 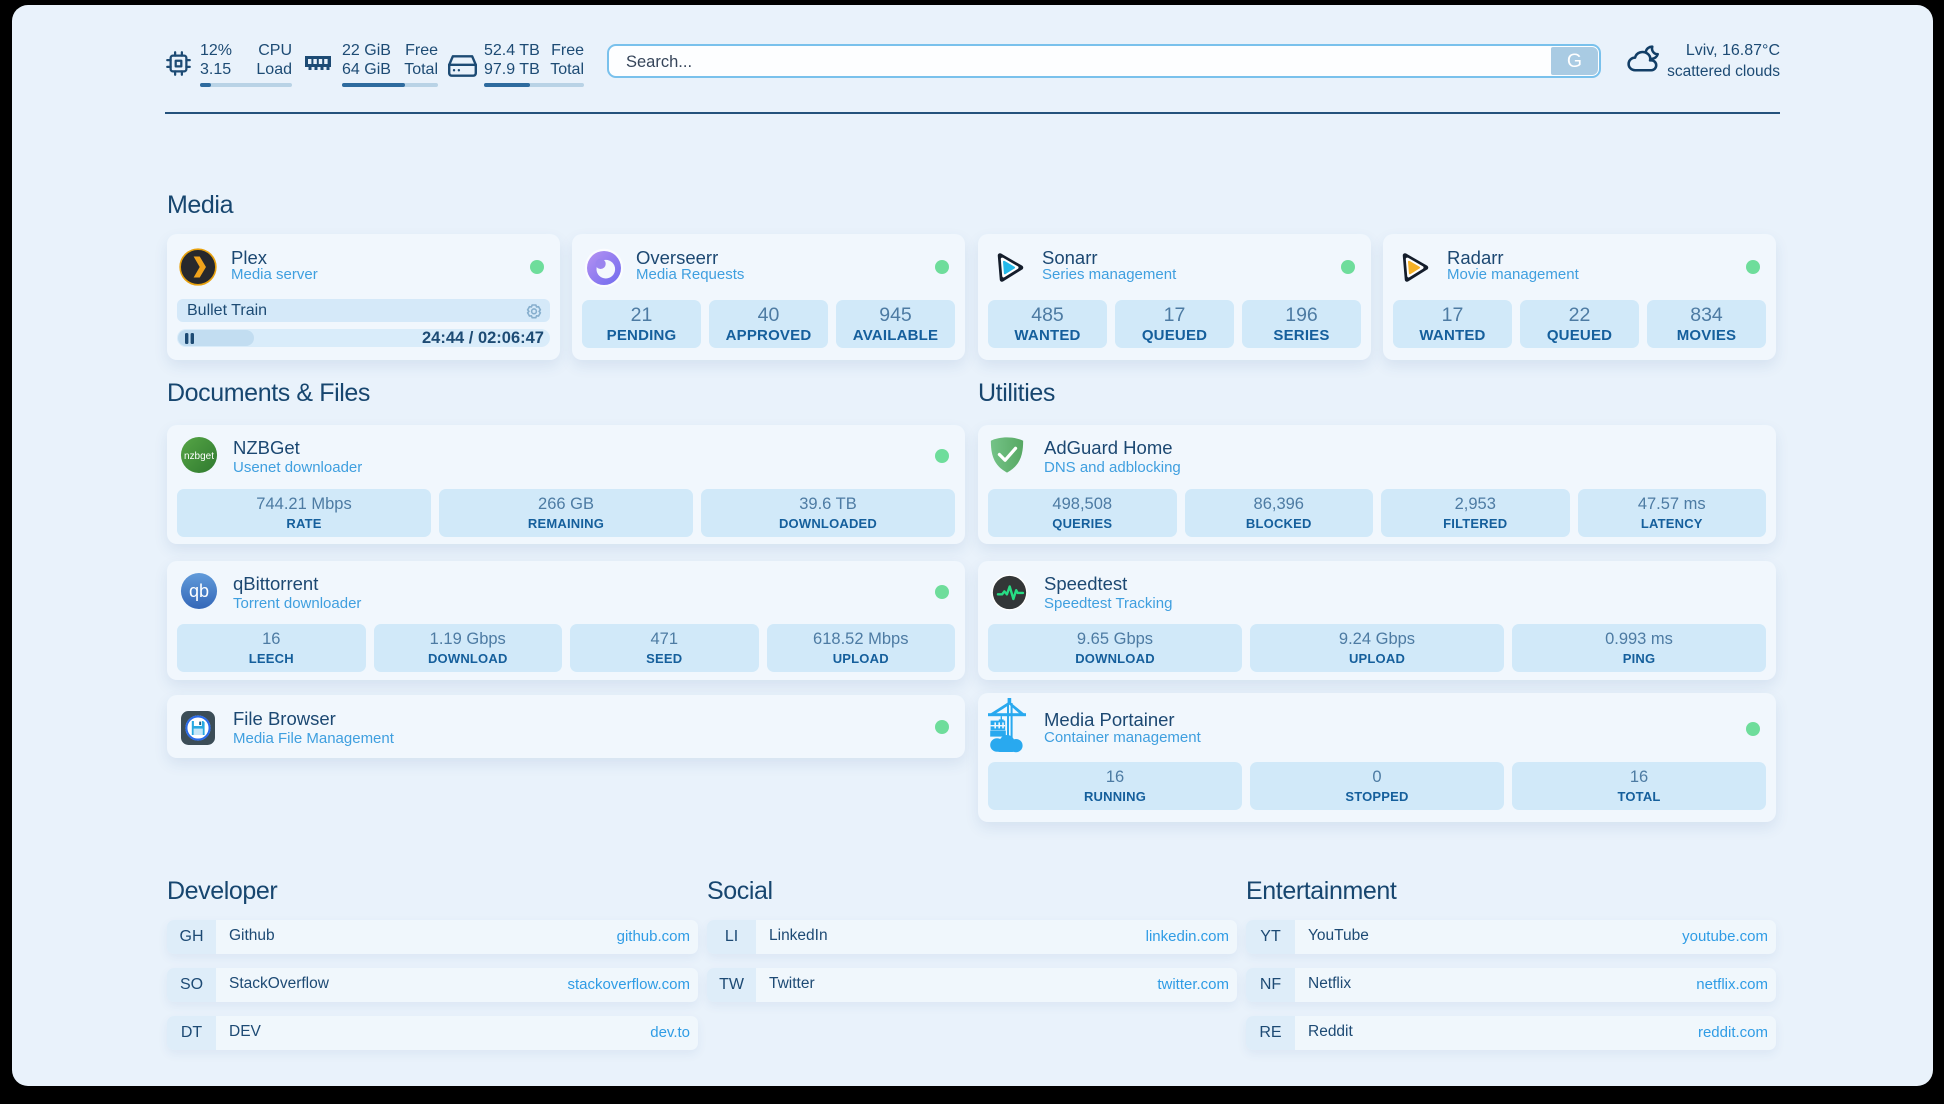 I want to click on svg-text: qb, so click(x=199, y=591).